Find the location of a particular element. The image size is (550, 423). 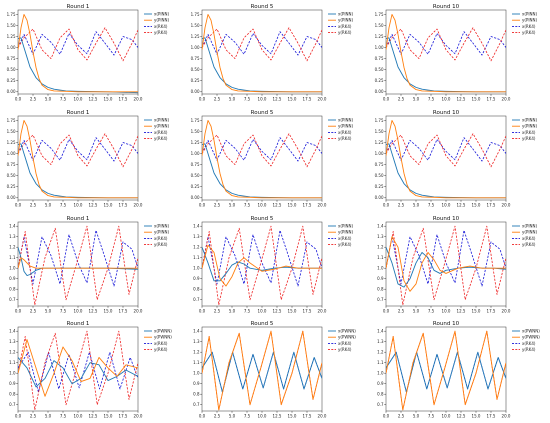

y-tick-label: 1.1 is located at coordinates (380, 362).